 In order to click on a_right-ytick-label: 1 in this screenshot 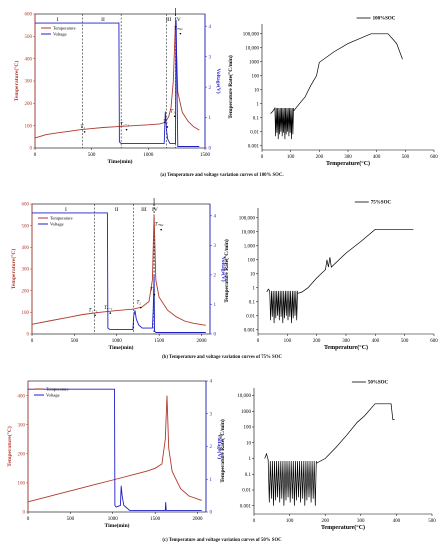, I will do `click(258, 104)`.